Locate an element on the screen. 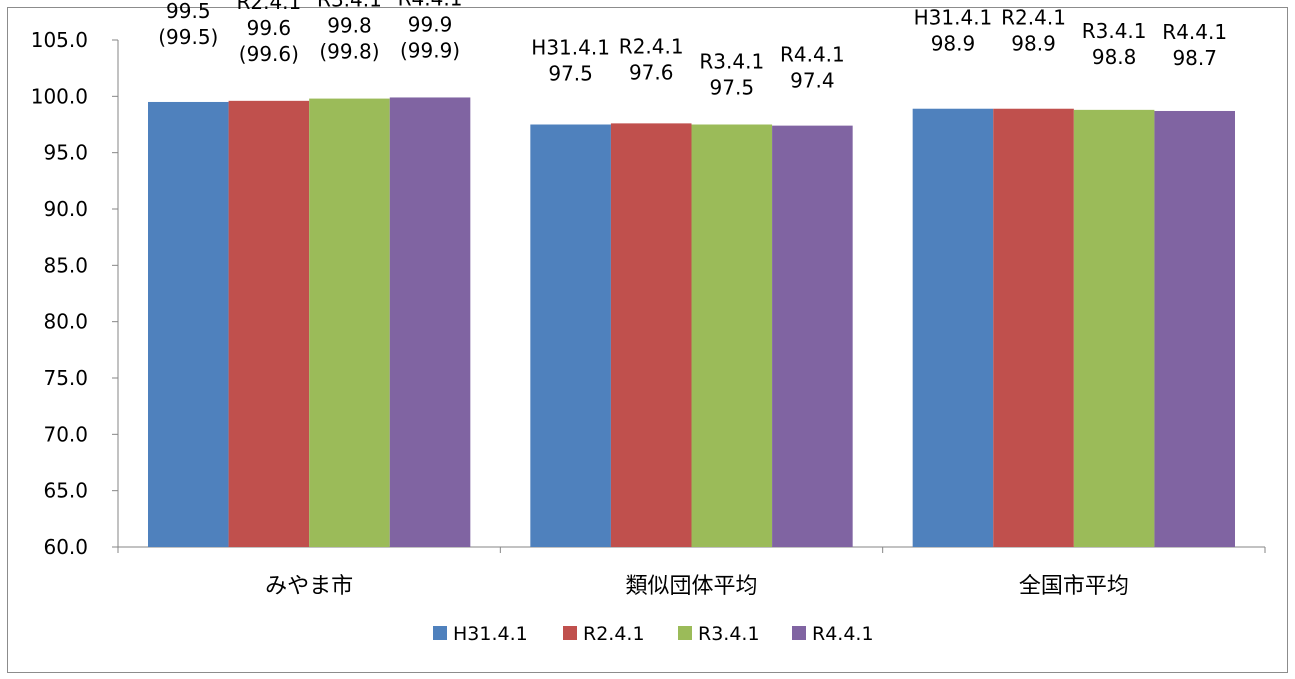 This screenshot has height=679, width=1295. y-tick-label: 95.0 is located at coordinates (65, 153).